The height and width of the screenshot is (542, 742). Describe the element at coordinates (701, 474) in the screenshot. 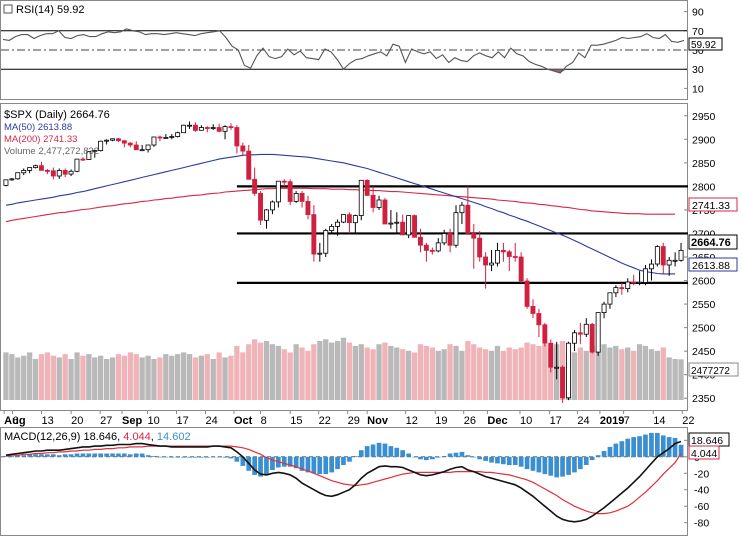

I see `macd-tick-label: -20` at that location.